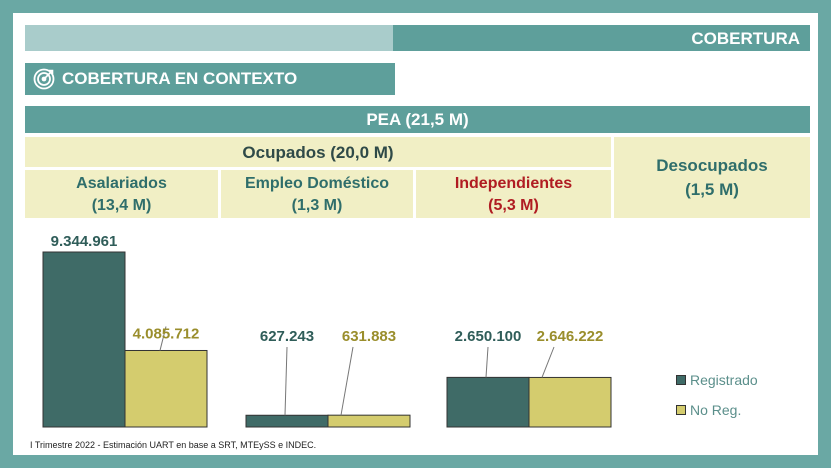 The width and height of the screenshot is (831, 468). Describe the element at coordinates (287, 336) in the screenshot. I see `data-label-empleo-dom-stico-registrado: 627.243` at that location.